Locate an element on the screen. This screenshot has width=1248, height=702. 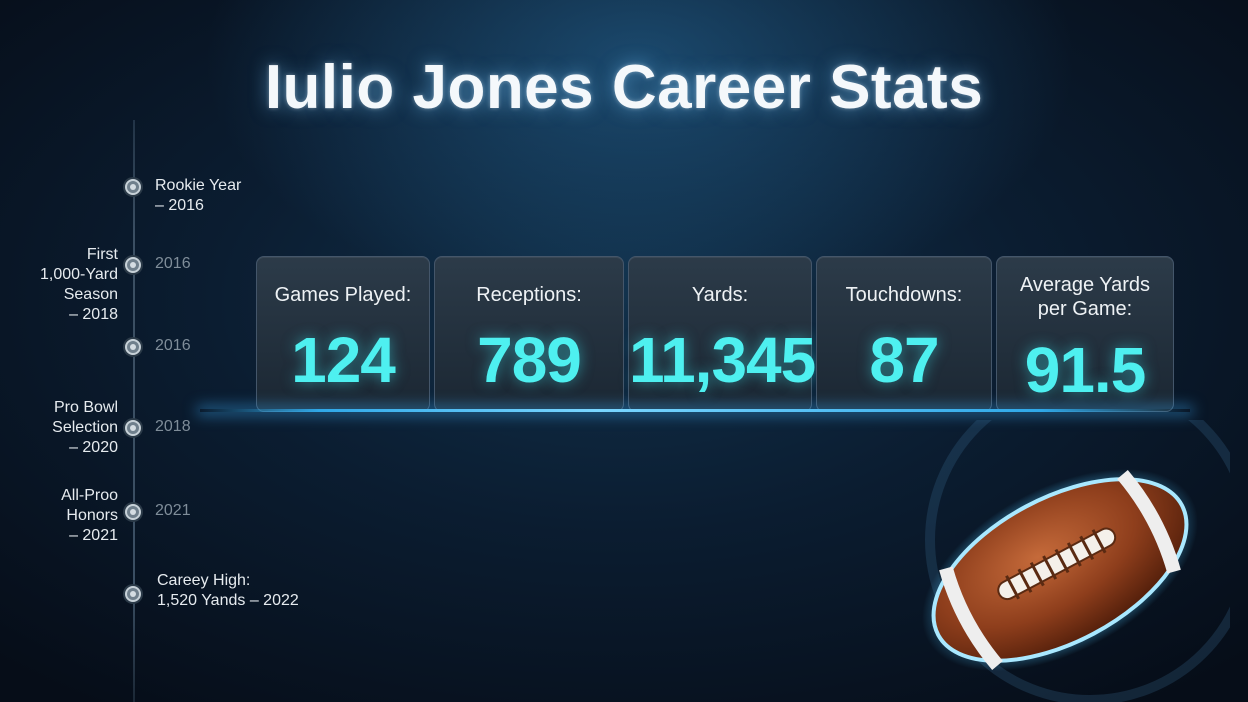
stat-label: Receptions: is located at coordinates (529, 295).